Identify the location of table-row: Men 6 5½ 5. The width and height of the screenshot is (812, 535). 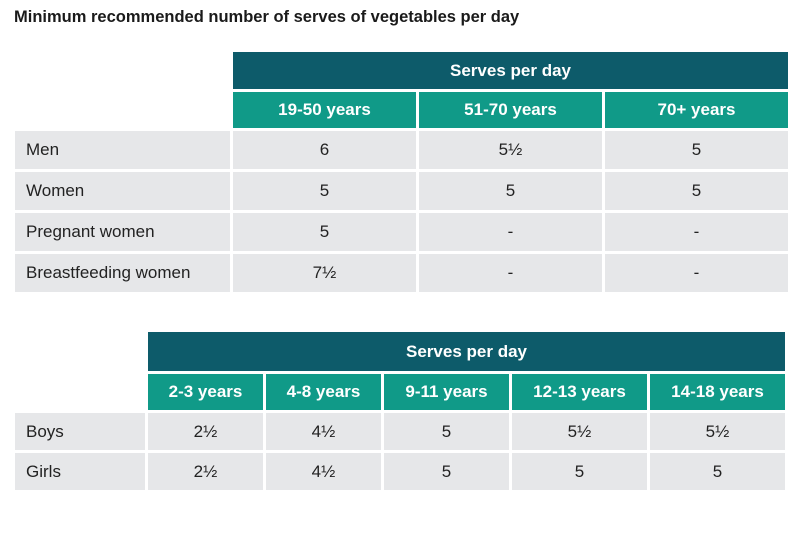
(401, 150).